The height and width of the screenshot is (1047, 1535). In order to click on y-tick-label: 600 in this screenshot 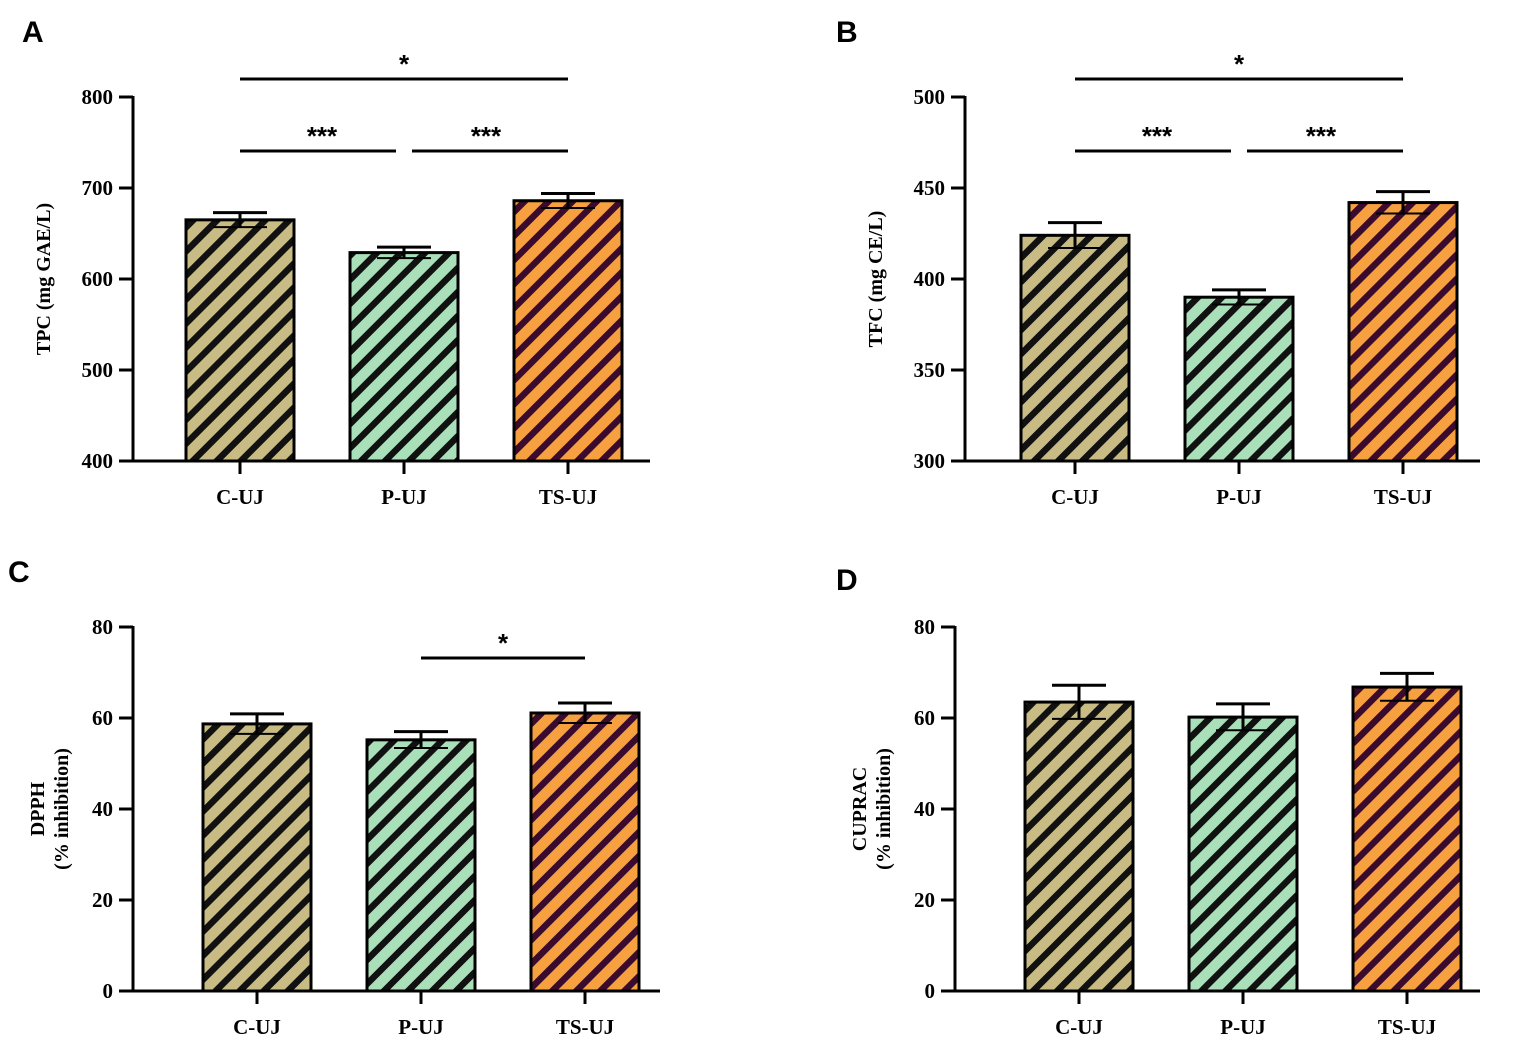, I will do `click(98, 279)`.